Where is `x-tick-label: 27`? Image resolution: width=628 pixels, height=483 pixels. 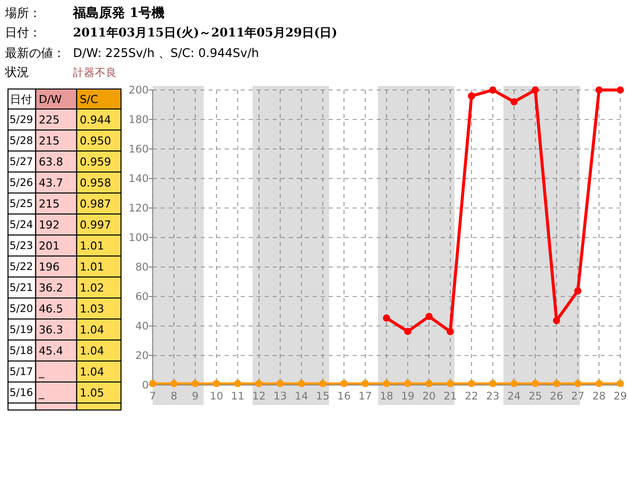 x-tick-label: 27 is located at coordinates (577, 396).